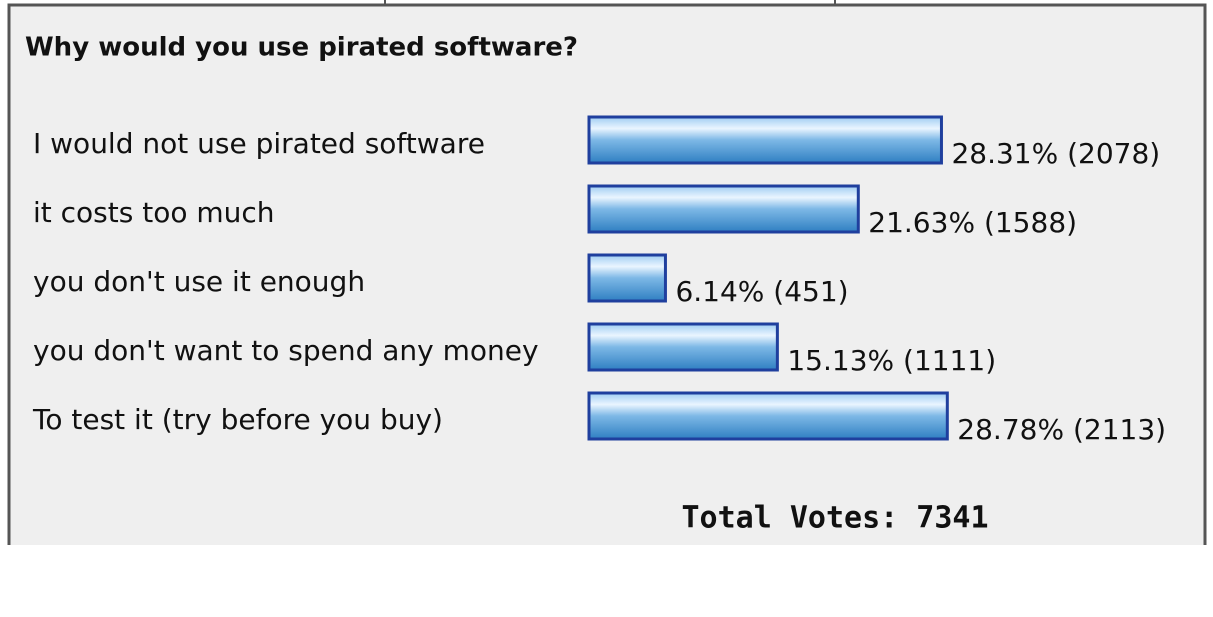 This screenshot has height=617, width=1213. I want to click on total-votes: Total Votes: 7341, so click(834, 518).